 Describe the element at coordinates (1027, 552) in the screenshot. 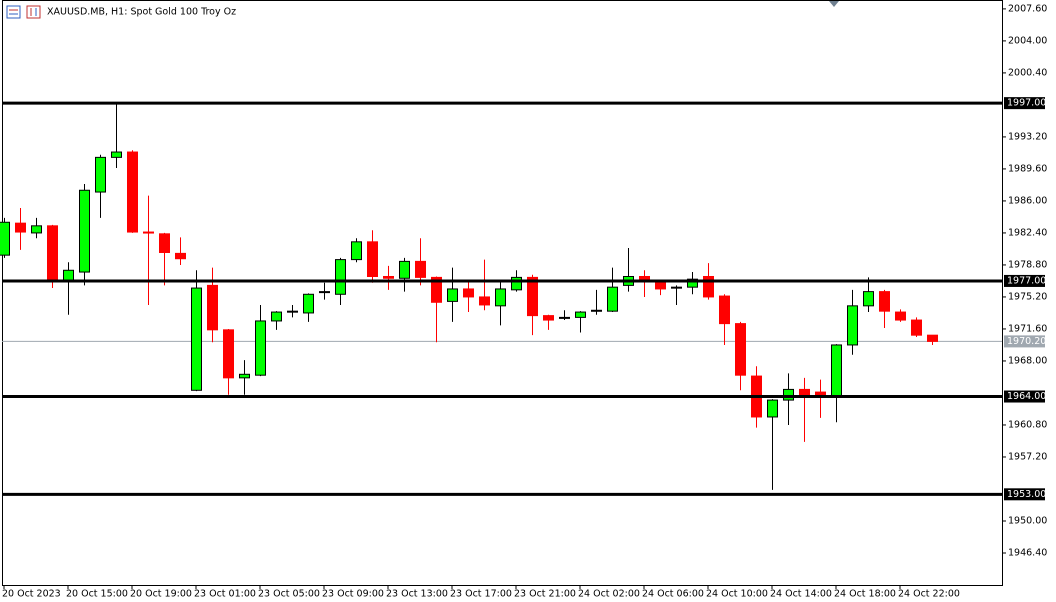

I see `y-tick-label: 1946.40` at that location.